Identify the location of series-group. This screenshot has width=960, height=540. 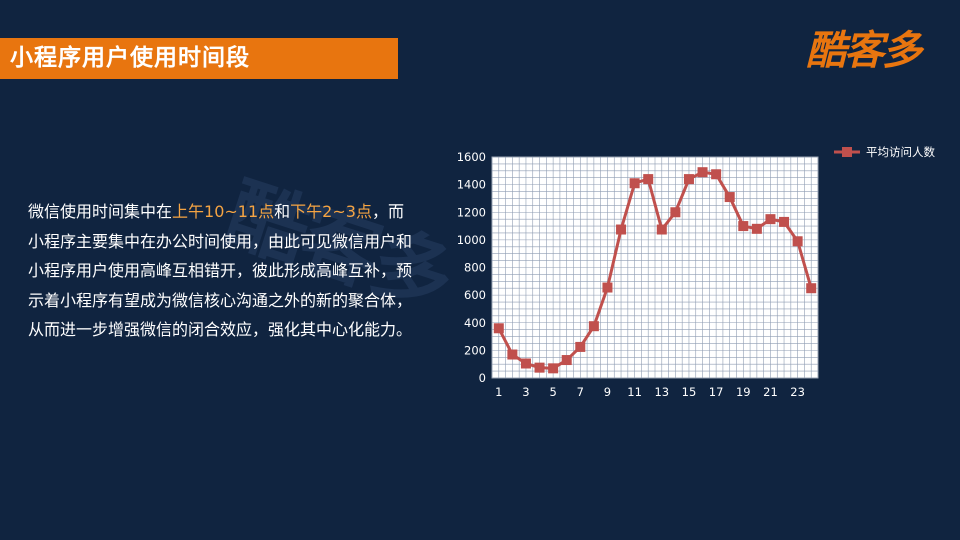
(655, 270).